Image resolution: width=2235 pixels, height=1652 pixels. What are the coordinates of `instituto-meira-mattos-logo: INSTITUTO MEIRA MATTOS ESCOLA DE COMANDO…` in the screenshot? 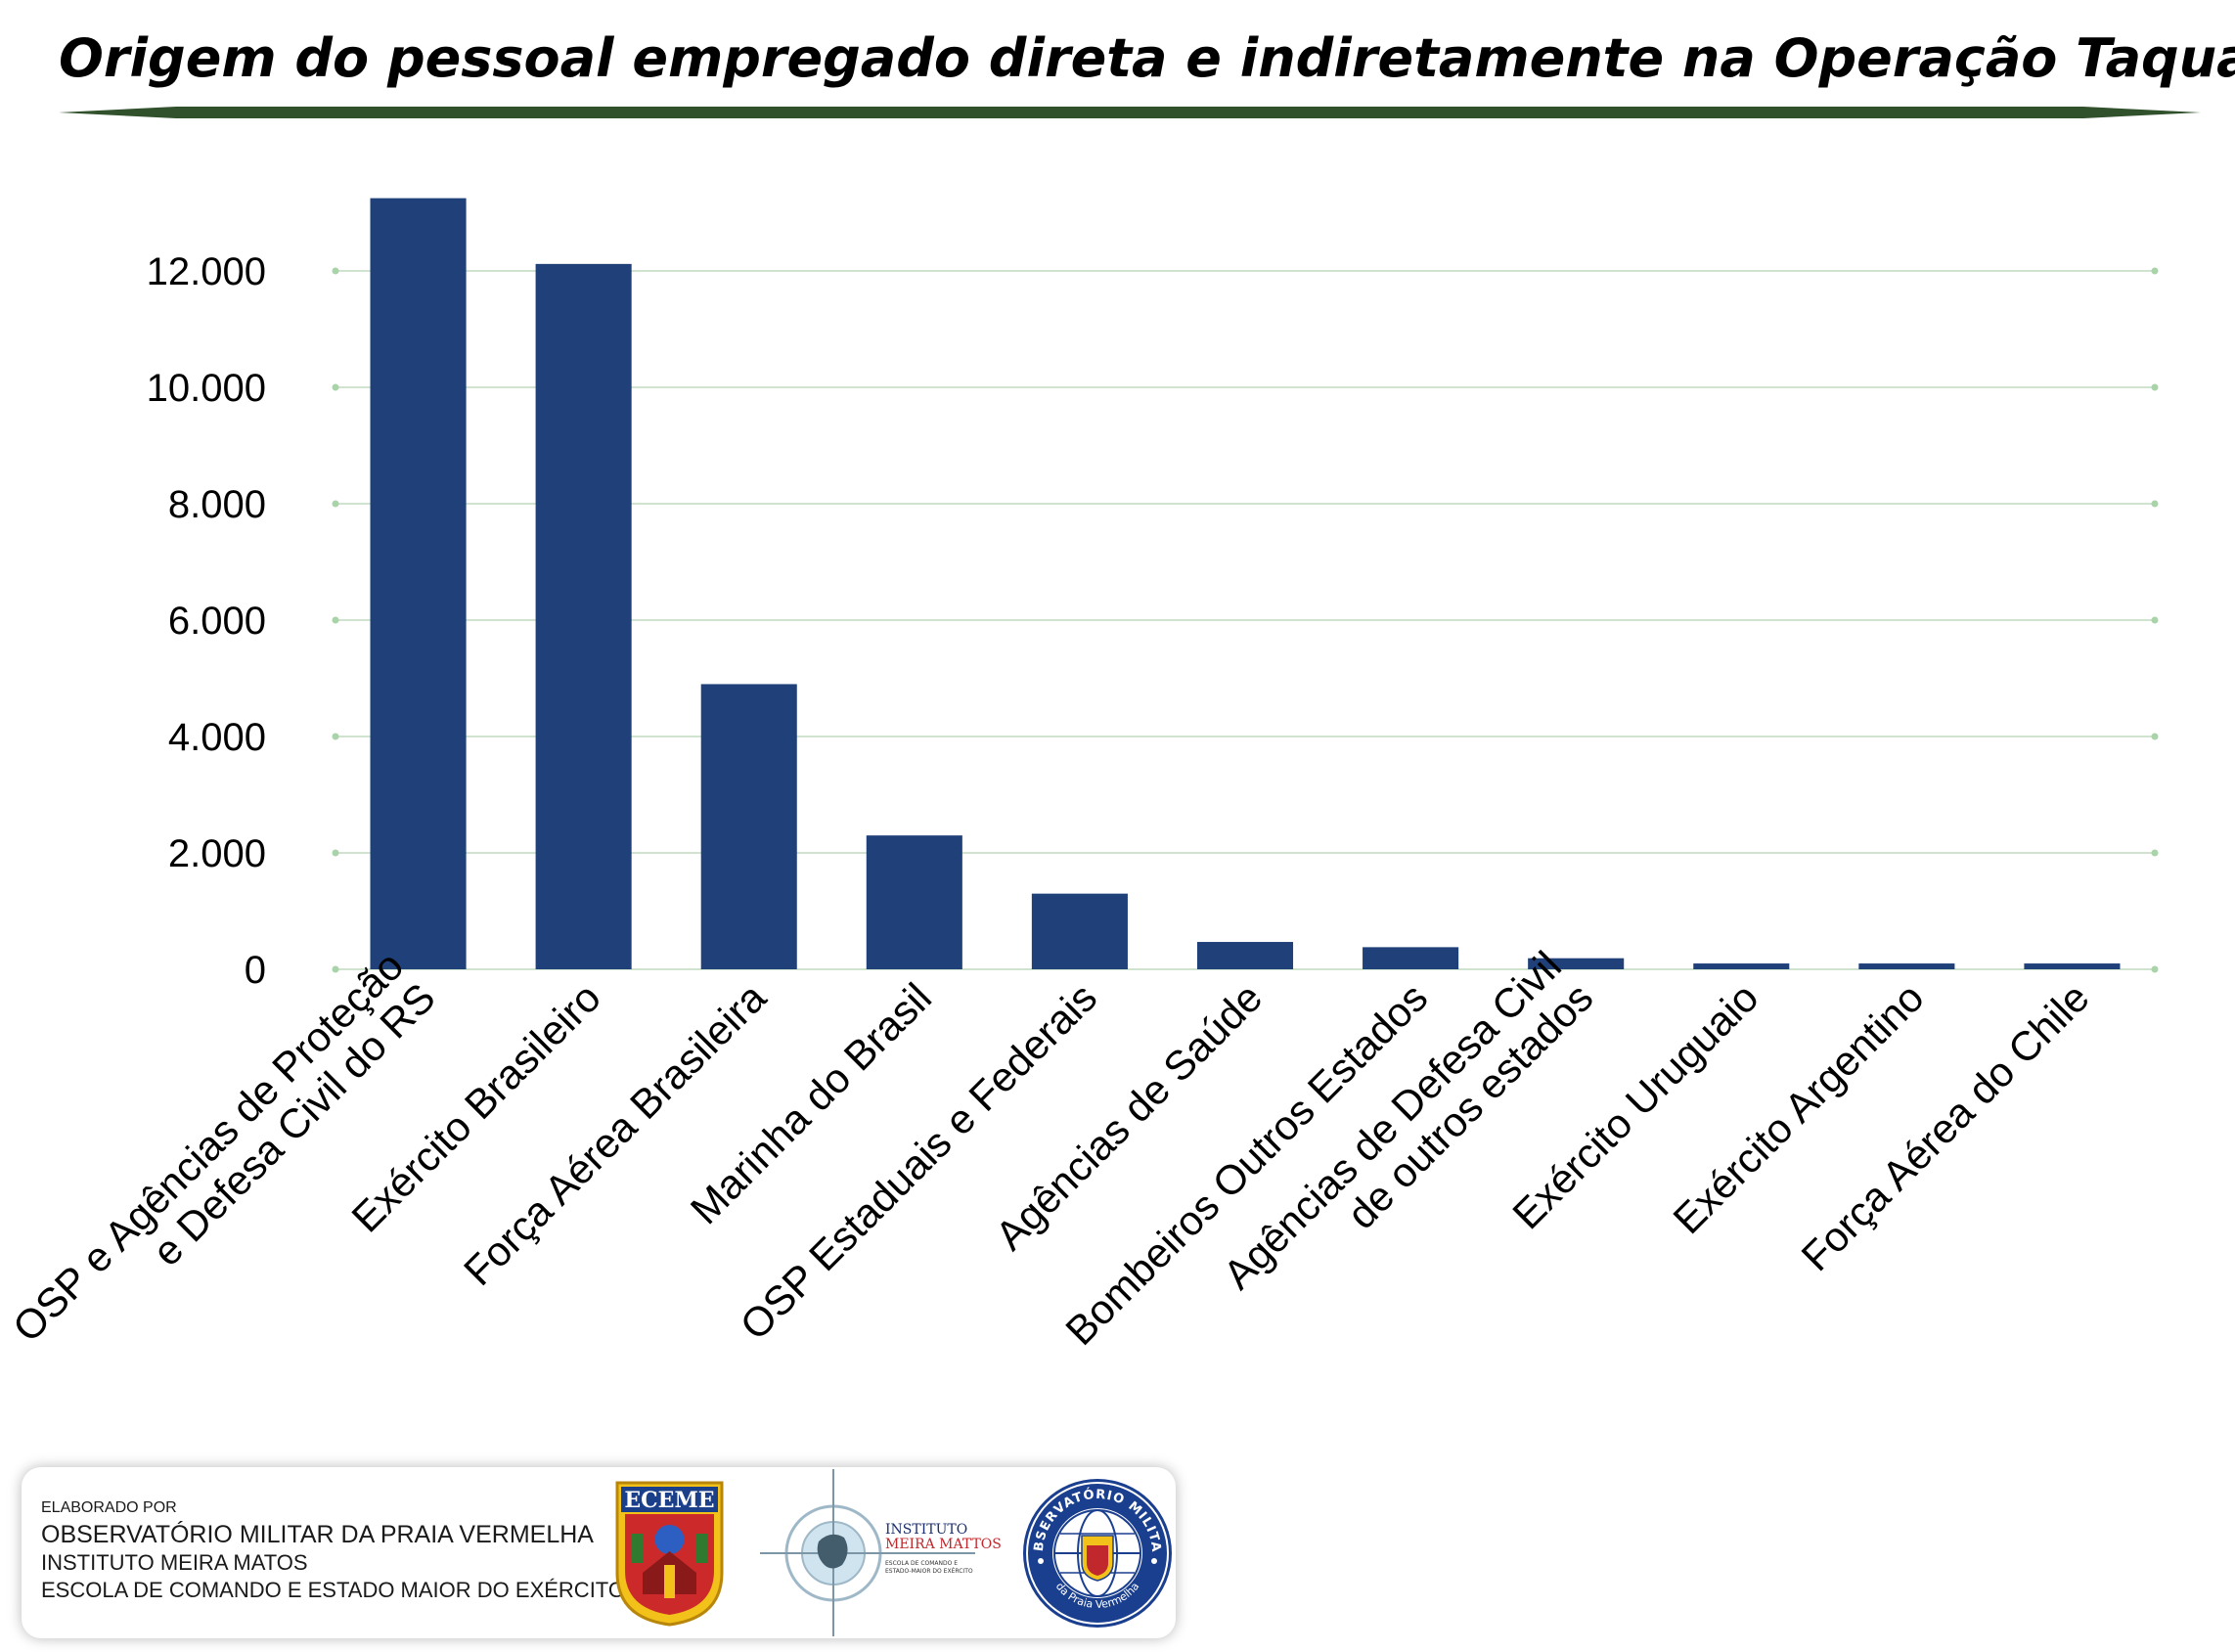 It's located at (881, 1553).